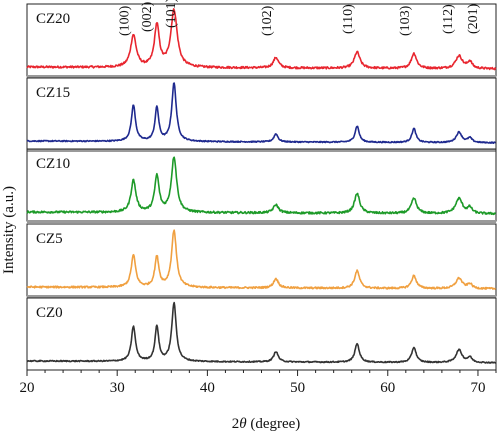 Image resolution: width=500 pixels, height=438 pixels. What do you see at coordinates (473, 18) in the screenshot?
I see `peak-label: (201)` at bounding box center [473, 18].